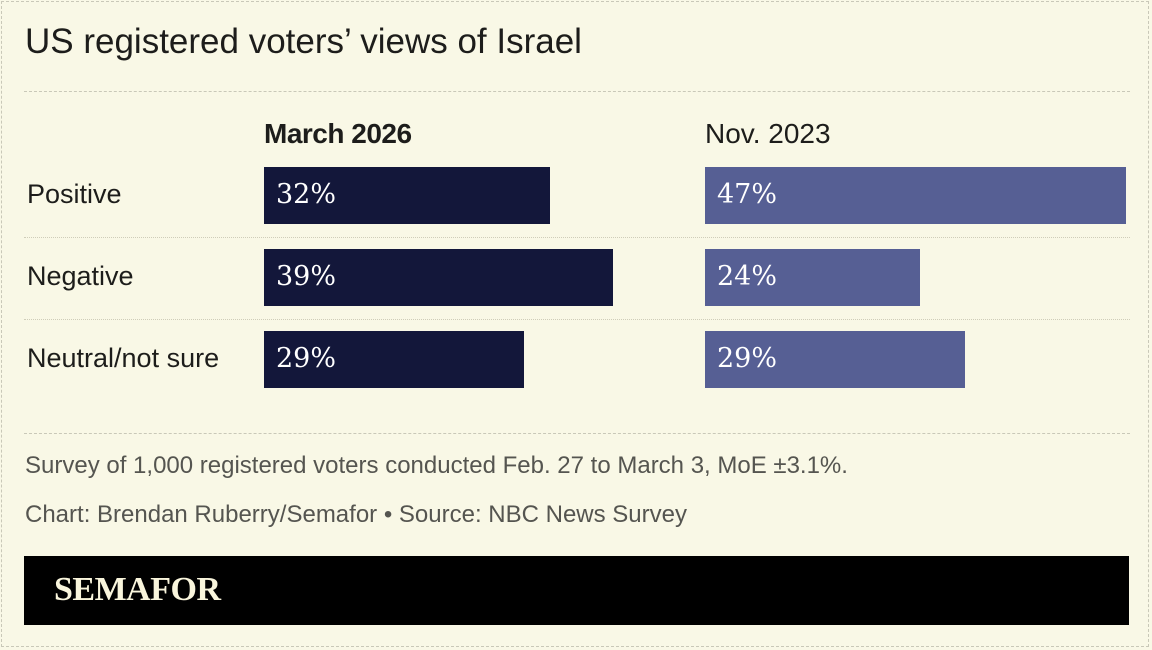  What do you see at coordinates (915, 195) in the screenshot?
I see `bar: 47%` at bounding box center [915, 195].